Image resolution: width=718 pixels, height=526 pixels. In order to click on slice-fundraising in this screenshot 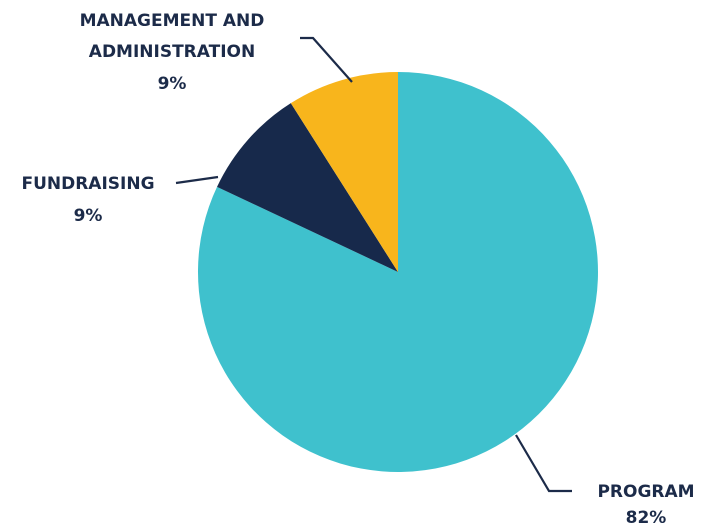, I will do `click(307, 187)`.